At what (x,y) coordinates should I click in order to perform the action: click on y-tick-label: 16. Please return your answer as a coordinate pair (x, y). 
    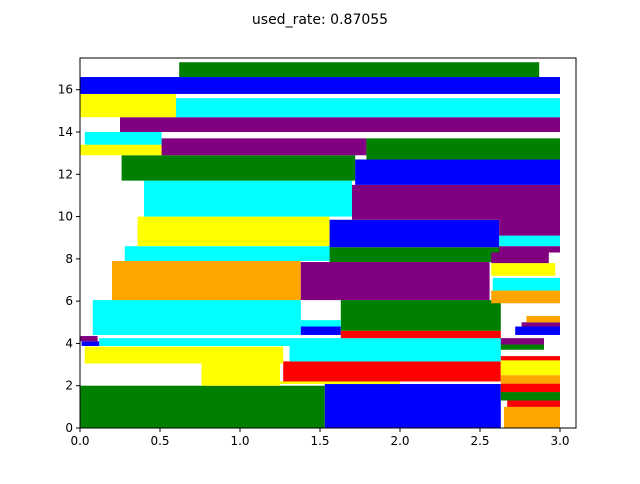
    Looking at the image, I should click on (65, 90).